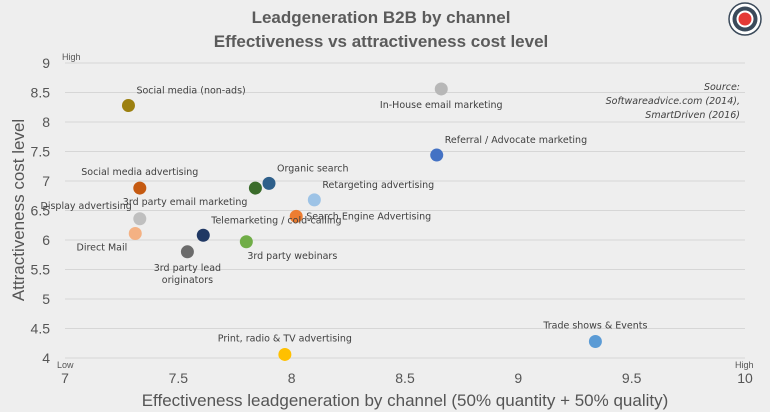  I want to click on x-tick-label: 7.5, so click(179, 378).